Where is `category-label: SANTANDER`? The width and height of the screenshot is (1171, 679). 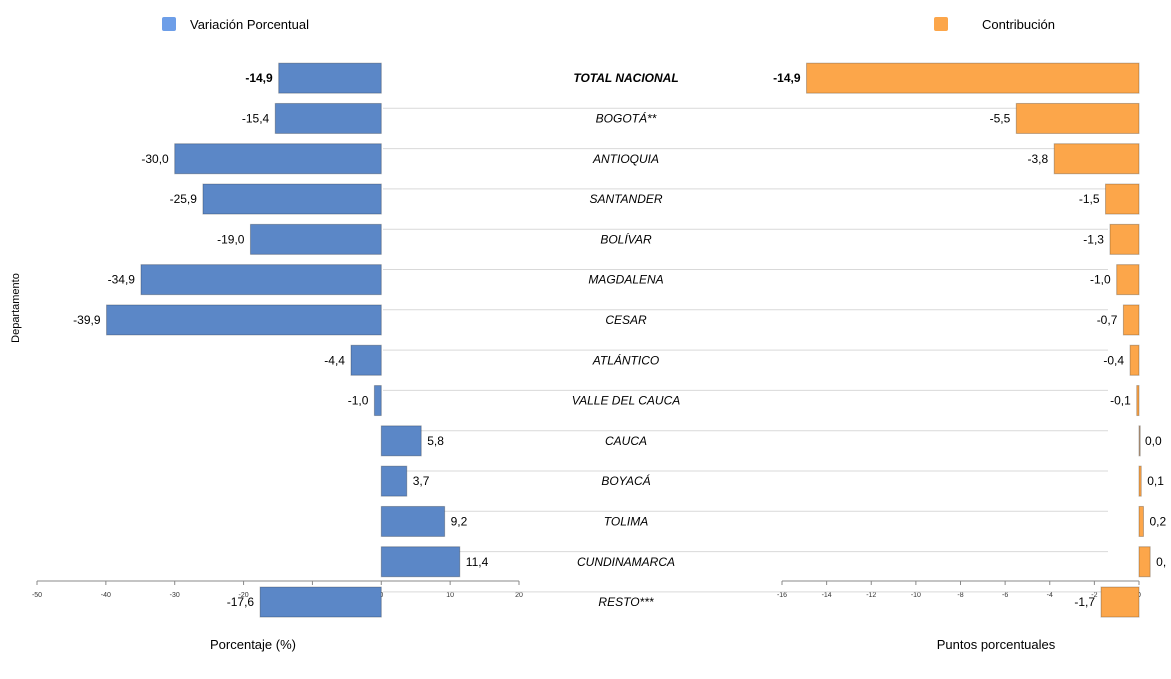 category-label: SANTANDER is located at coordinates (625, 199).